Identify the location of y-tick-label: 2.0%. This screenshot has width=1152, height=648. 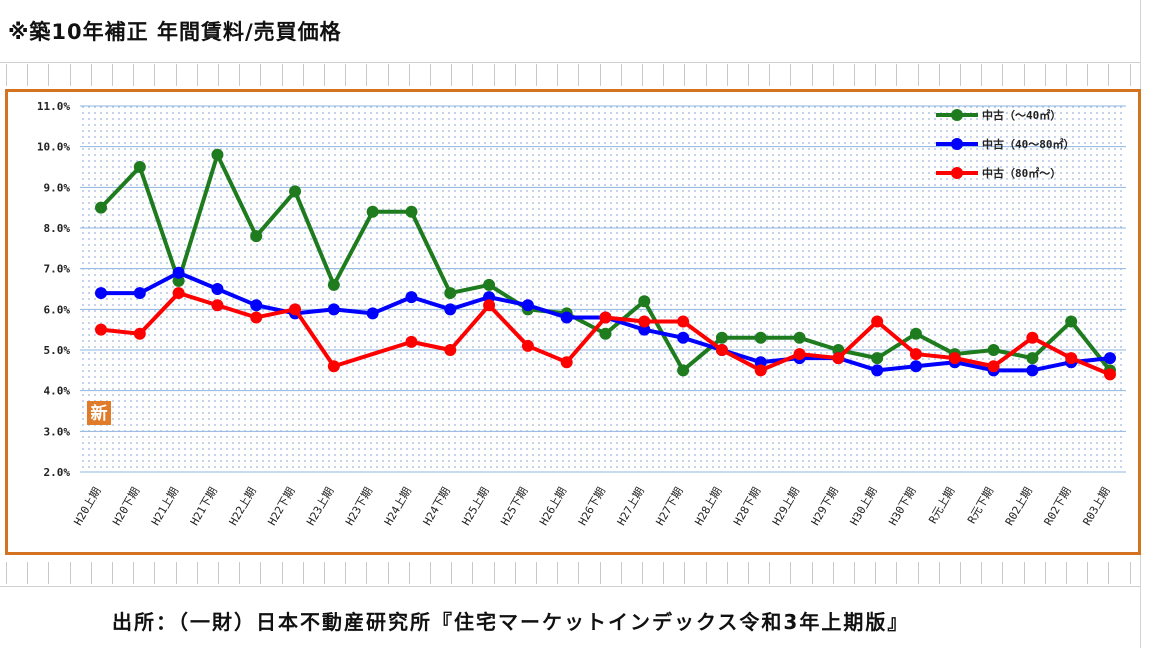
(57, 472).